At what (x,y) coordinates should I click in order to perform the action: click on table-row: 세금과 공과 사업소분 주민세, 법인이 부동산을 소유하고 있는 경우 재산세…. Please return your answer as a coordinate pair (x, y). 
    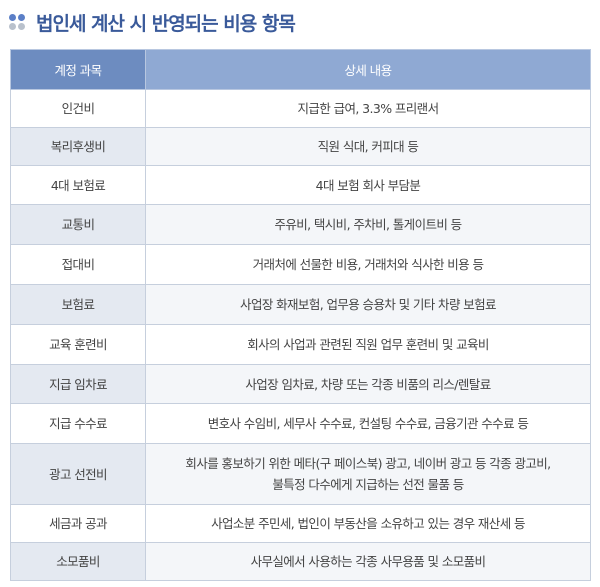
    Looking at the image, I should click on (300, 523).